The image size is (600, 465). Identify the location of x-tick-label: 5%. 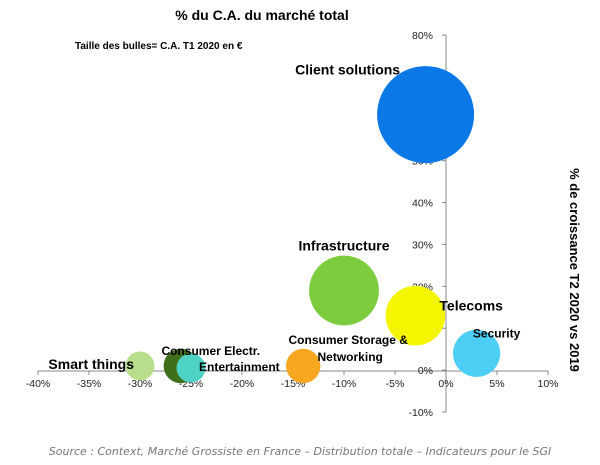
(496, 384).